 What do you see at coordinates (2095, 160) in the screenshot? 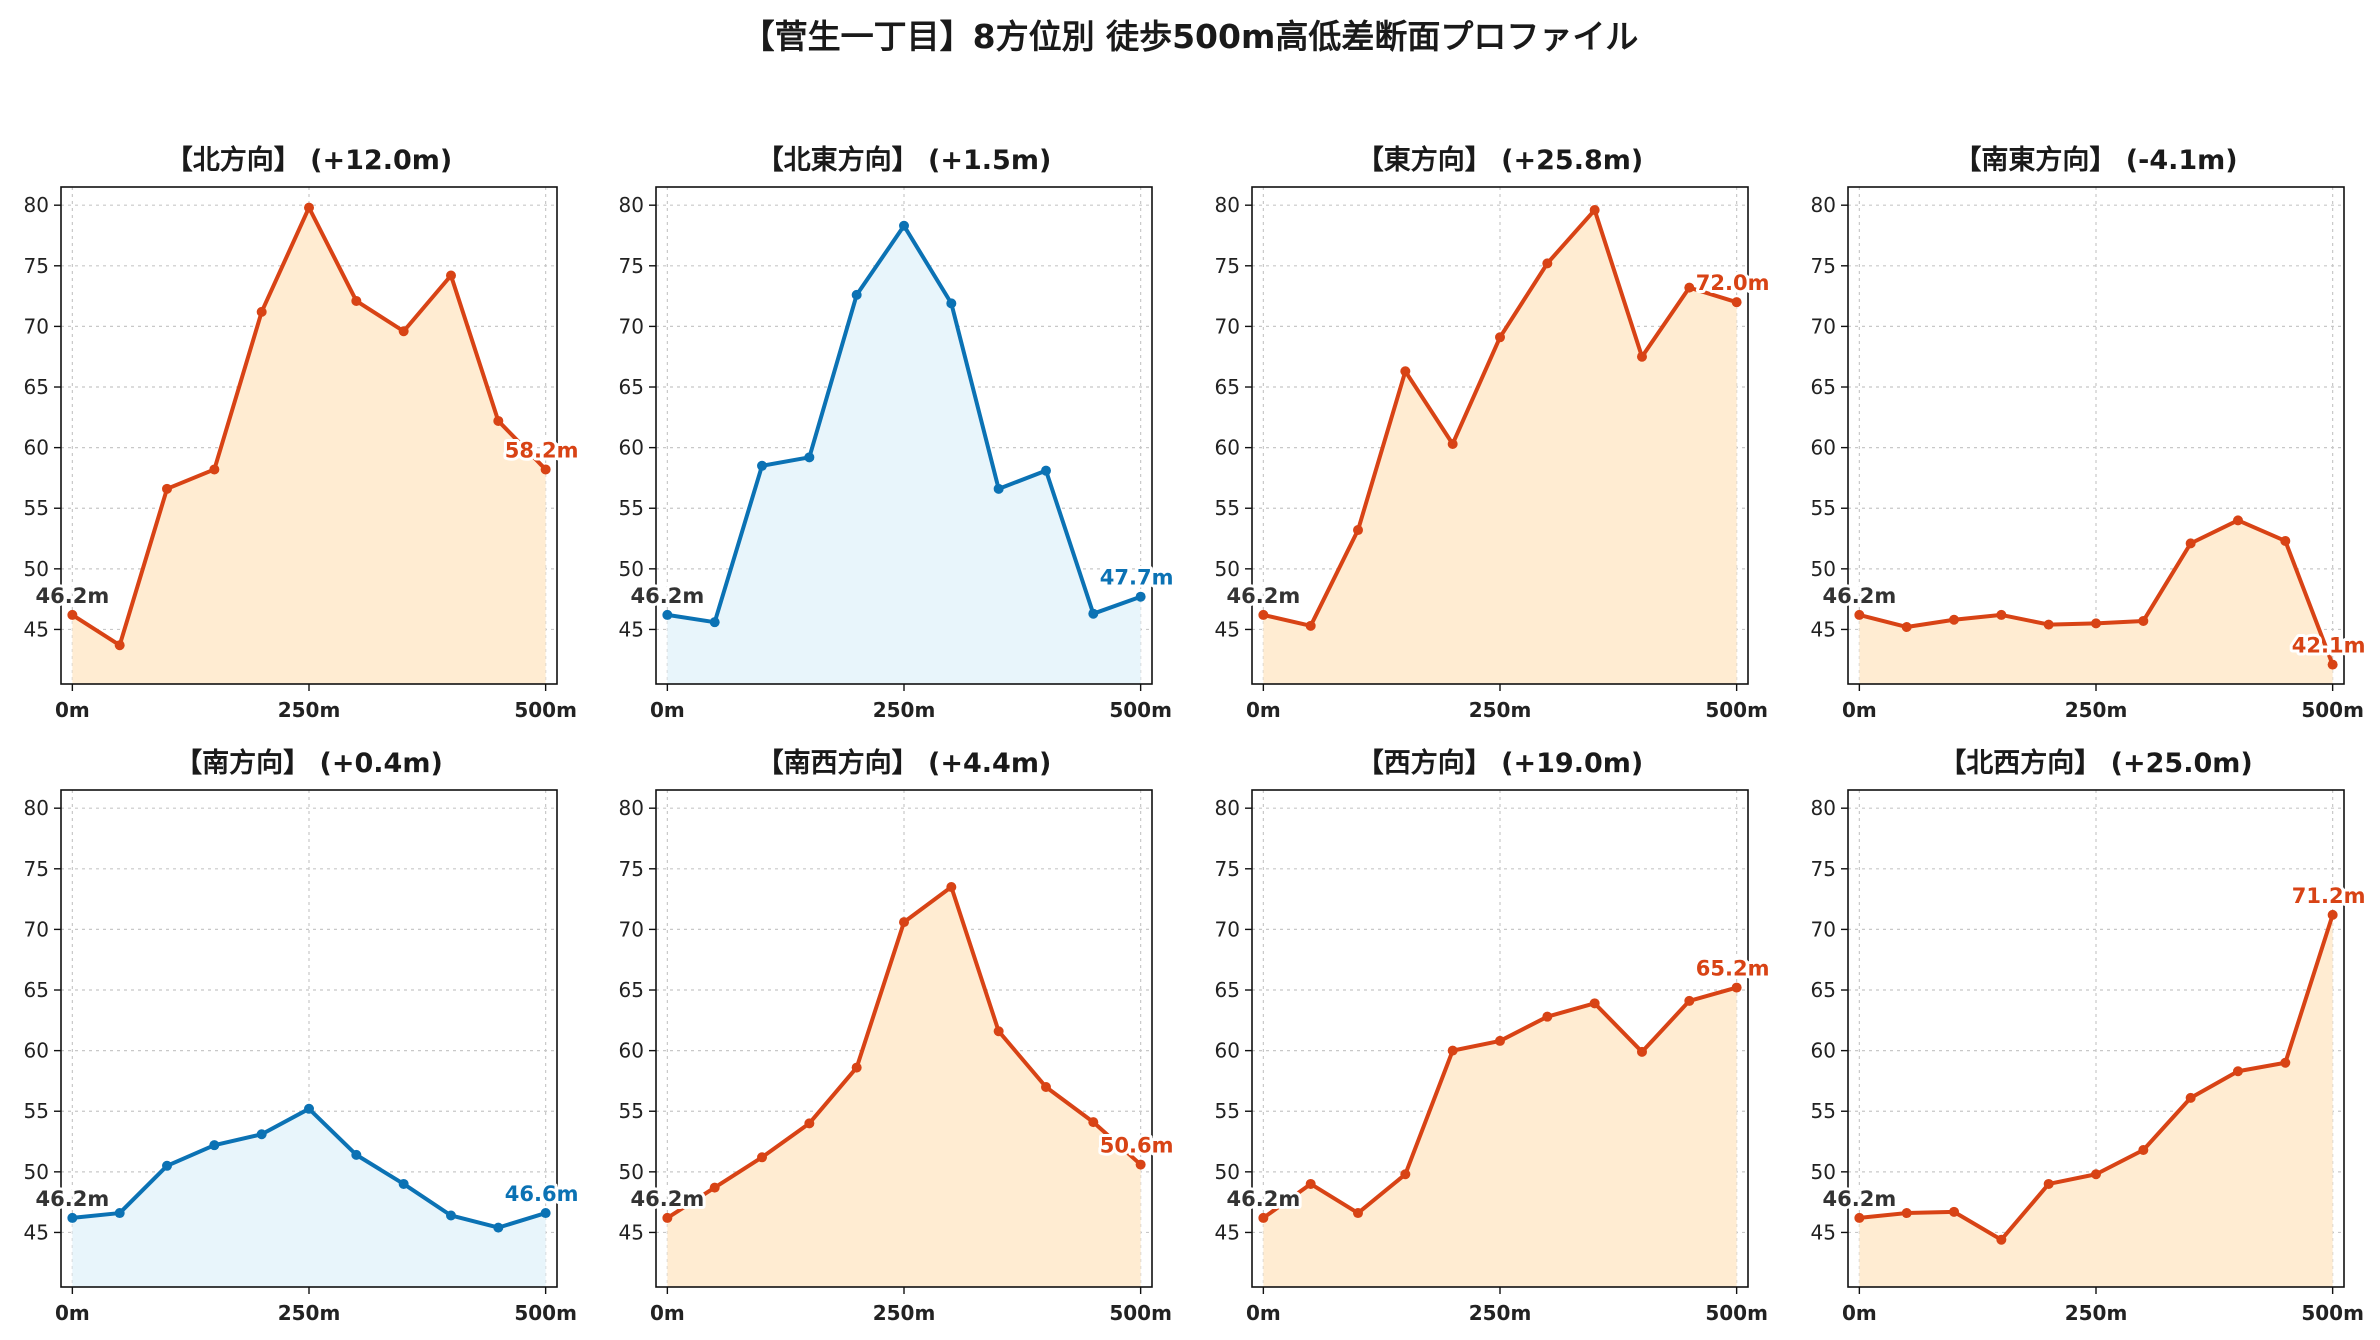
I see `subplot-title: 【南東方向】 (-4.1m)` at bounding box center [2095, 160].